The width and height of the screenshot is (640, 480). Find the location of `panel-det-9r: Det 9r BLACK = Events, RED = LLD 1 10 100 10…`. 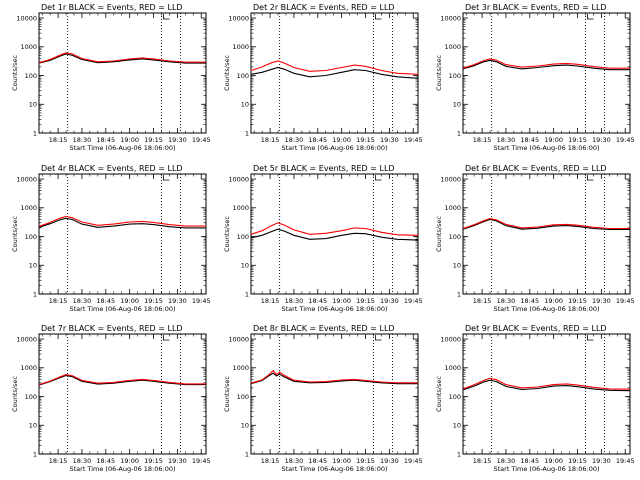

panel-det-9r: Det 9r BLACK = Events, RED = LLD 1 10 100 10… is located at coordinates (535, 398).